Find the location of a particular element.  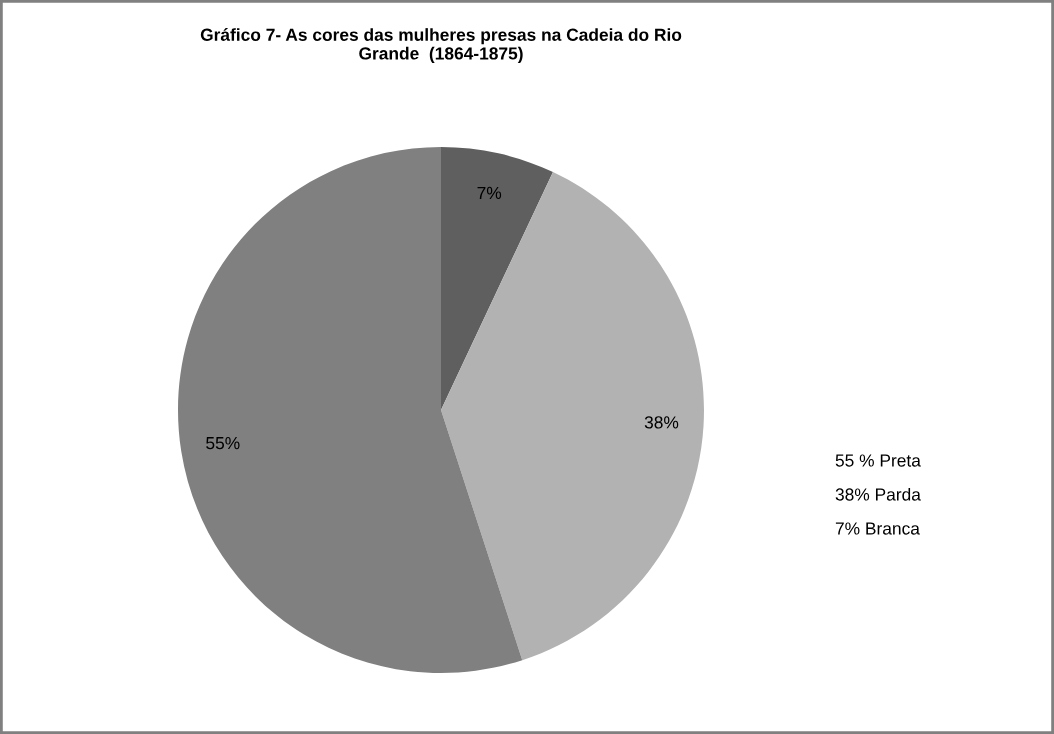

data-label: 38% is located at coordinates (661, 422).